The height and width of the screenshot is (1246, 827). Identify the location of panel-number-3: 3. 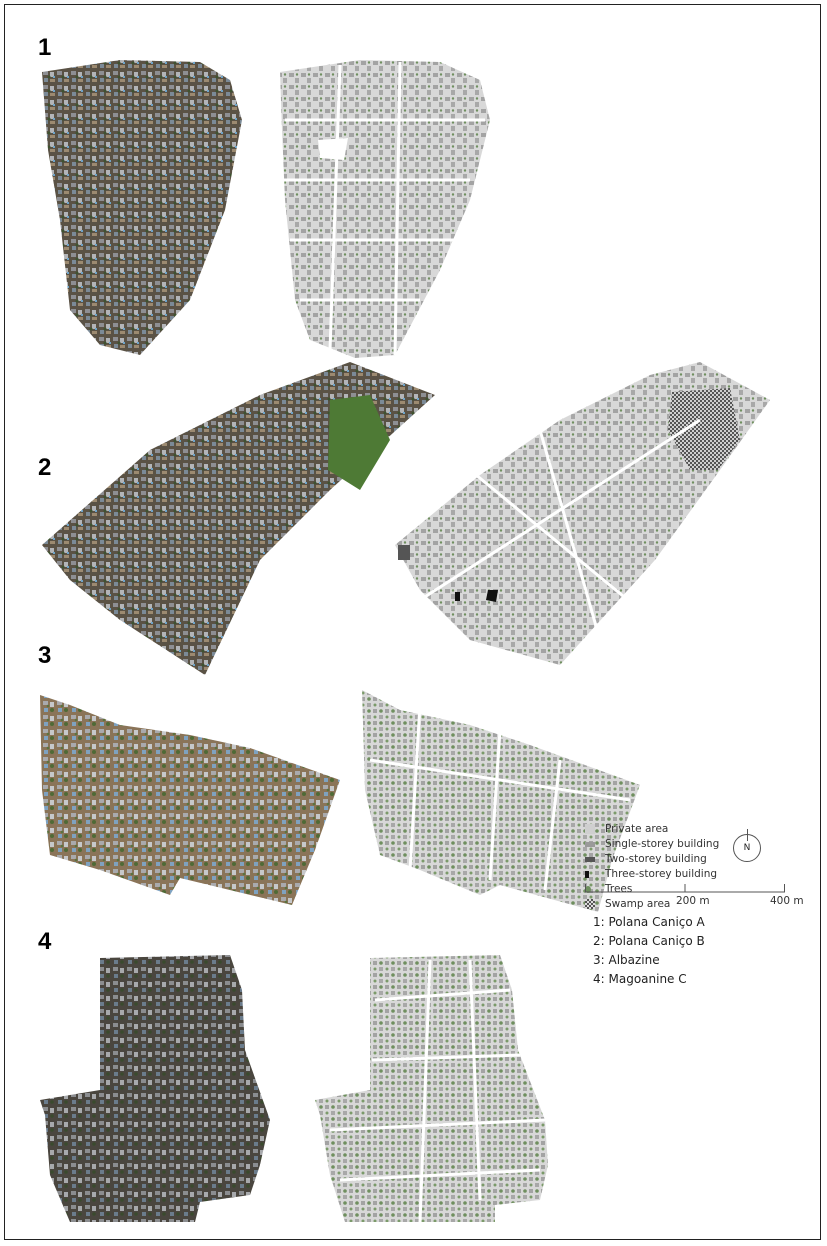
(45, 655).